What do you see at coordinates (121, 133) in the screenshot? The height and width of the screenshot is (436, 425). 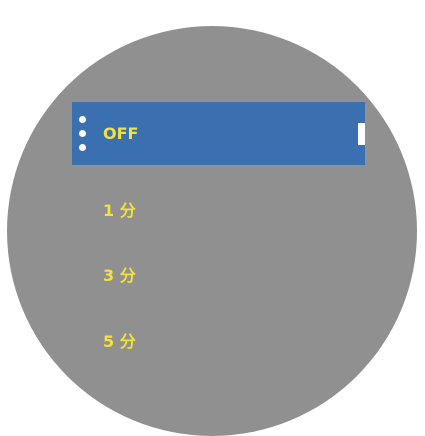 I see `menu-item: OFF` at bounding box center [121, 133].